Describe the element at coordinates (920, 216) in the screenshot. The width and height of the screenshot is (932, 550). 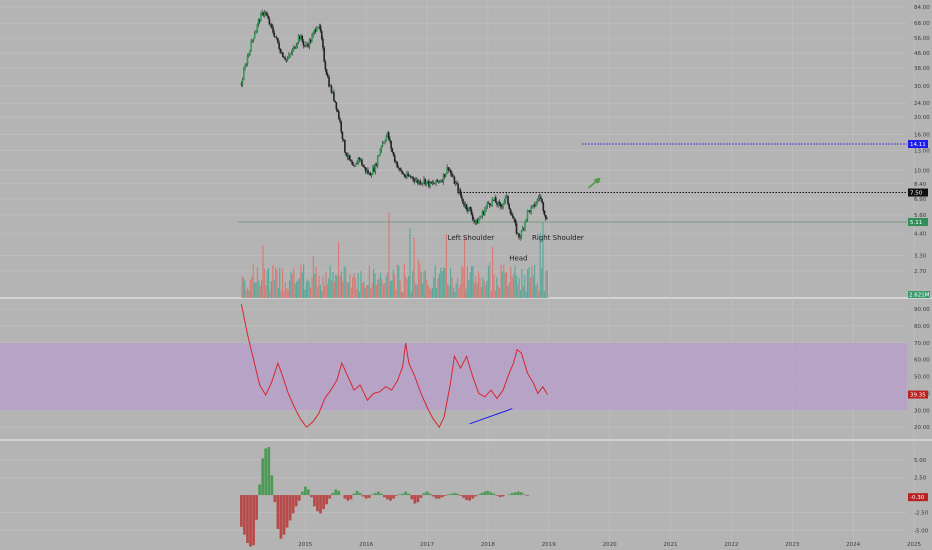
I see `price-tick-label: 5.60` at that location.